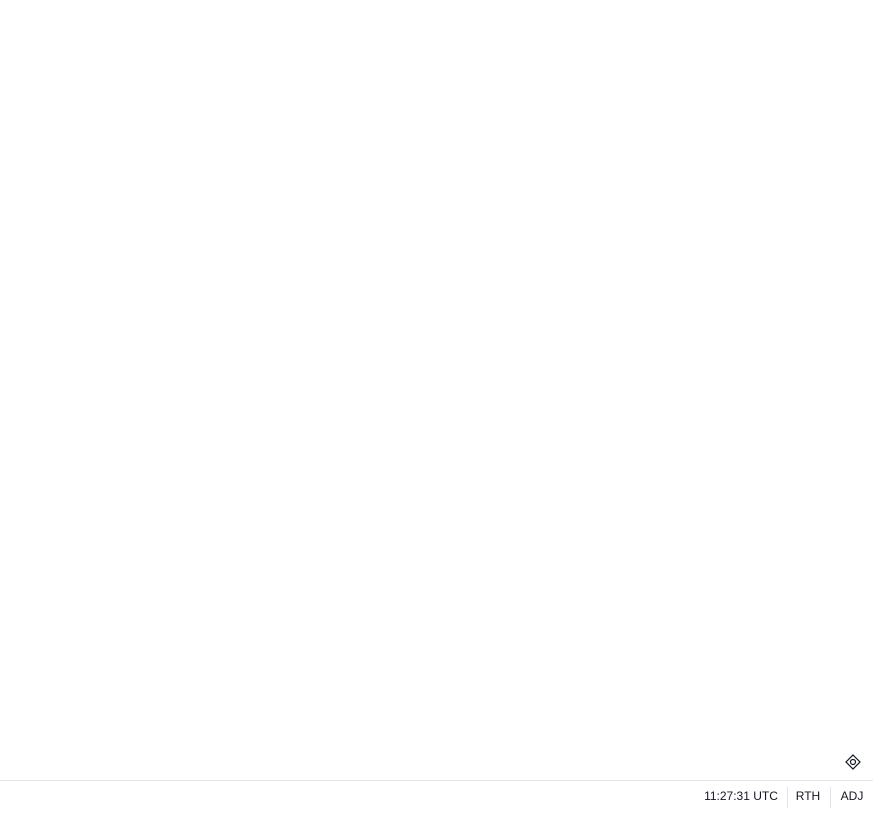 The width and height of the screenshot is (873, 816). I want to click on settings-icon, so click(853, 762).